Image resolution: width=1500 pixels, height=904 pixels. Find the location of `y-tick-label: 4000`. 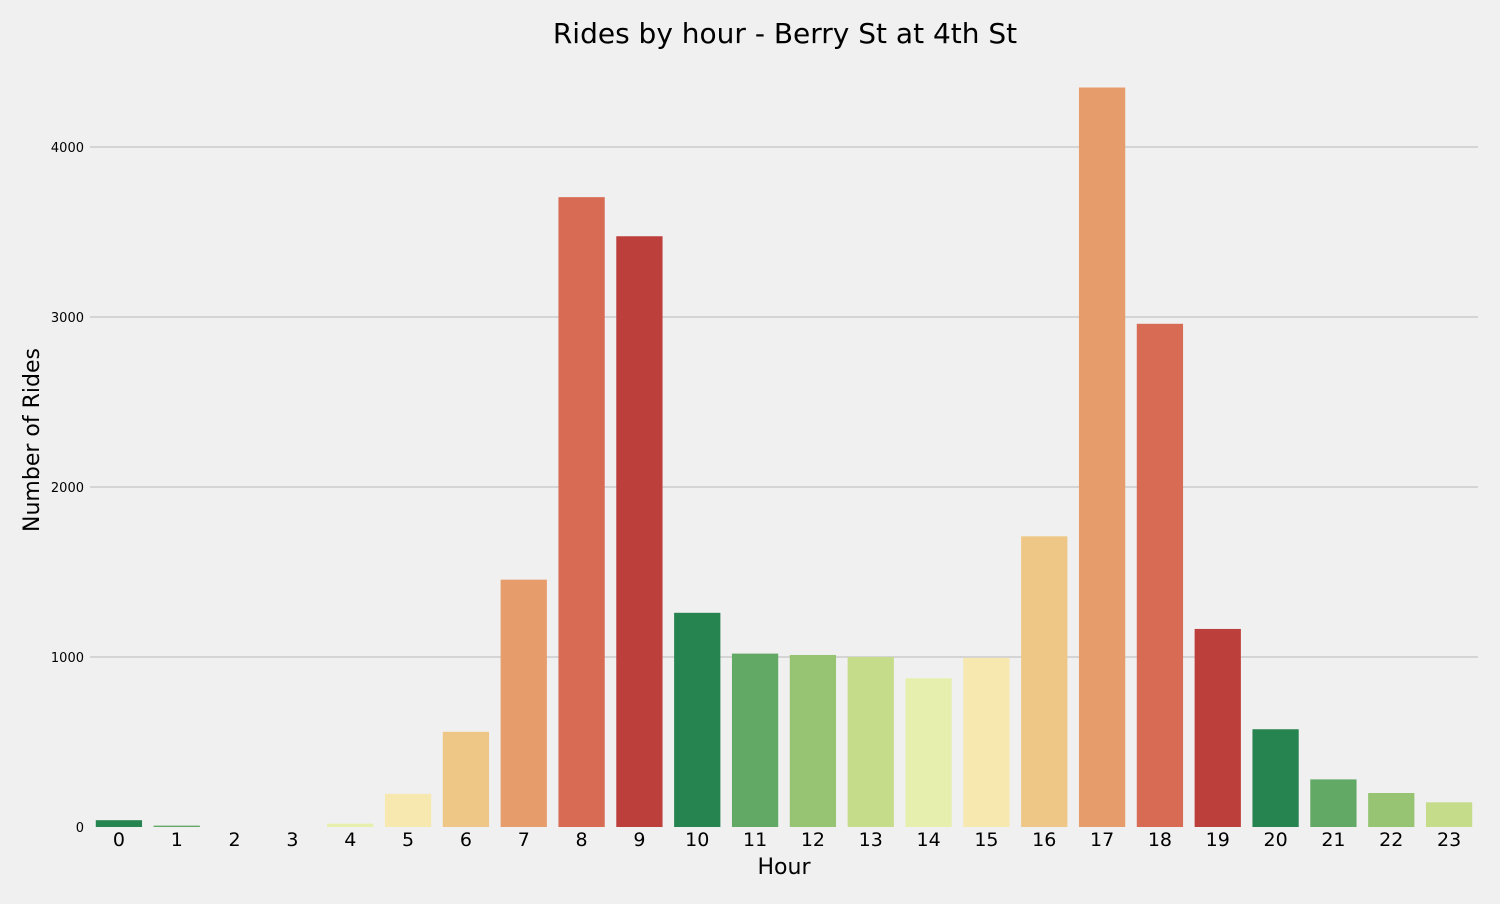

y-tick-label: 4000 is located at coordinates (67, 148).